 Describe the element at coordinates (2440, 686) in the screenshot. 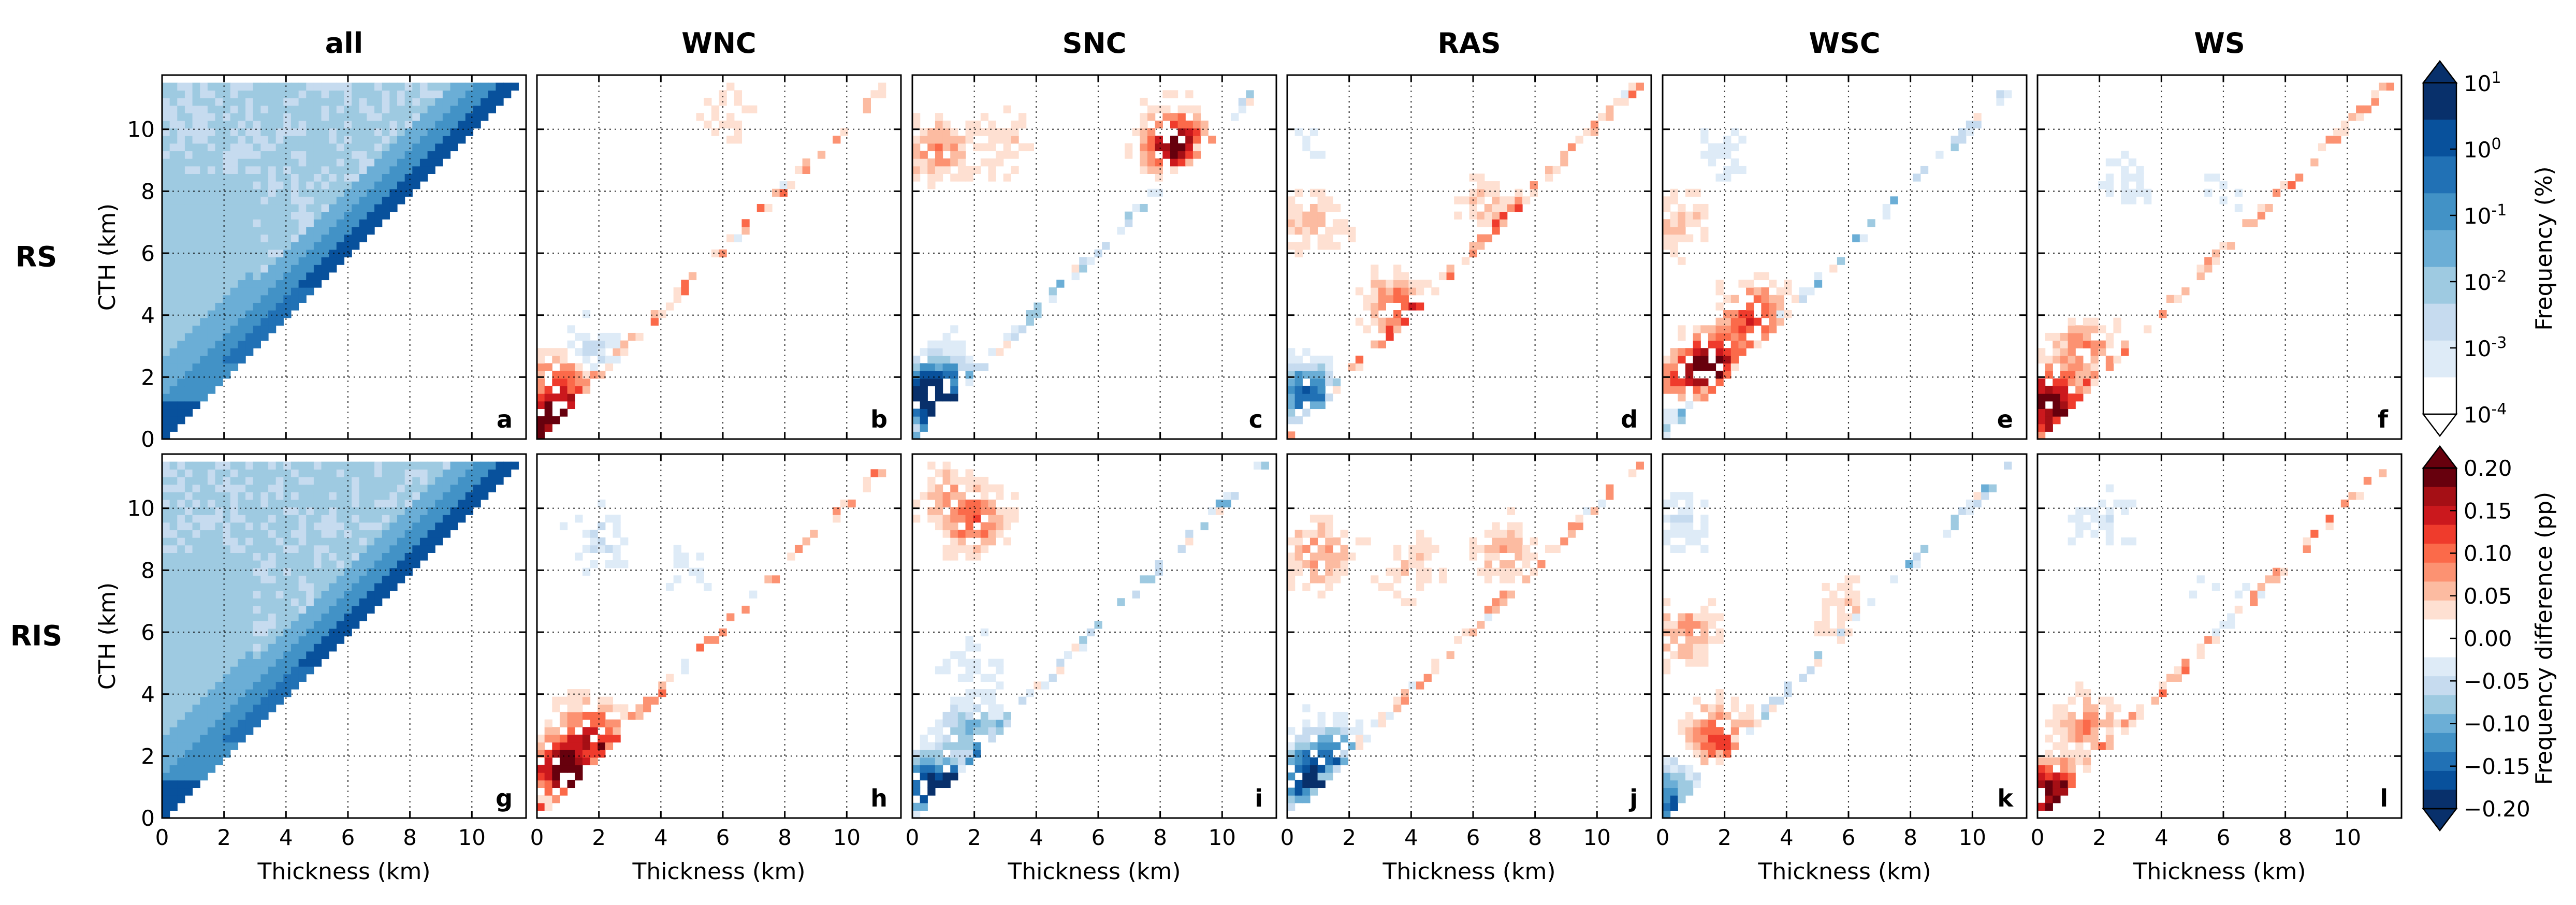

I see `colorbar-bin` at that location.